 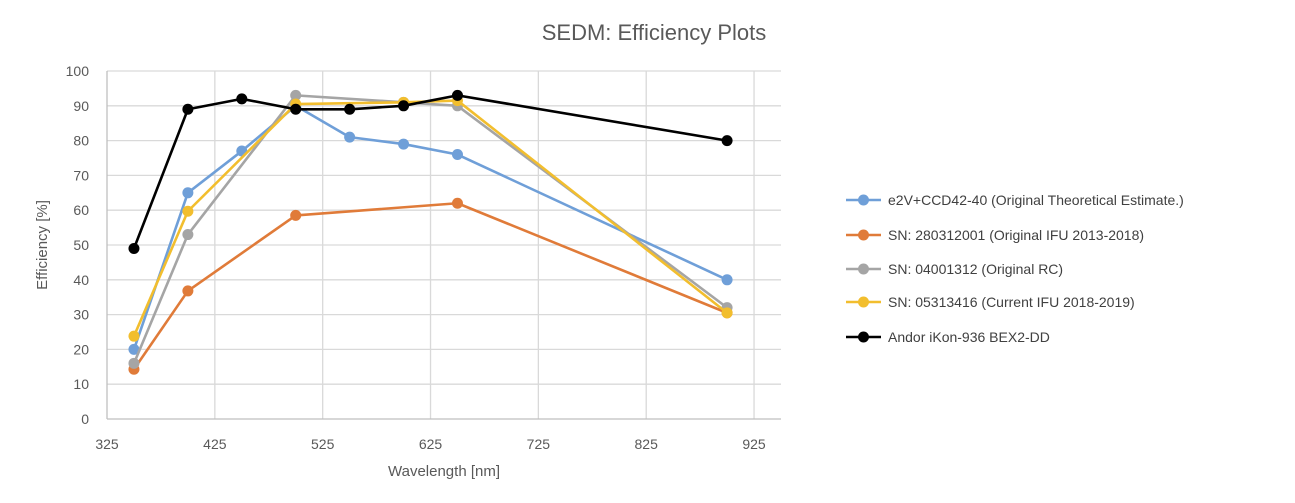 What do you see at coordinates (969, 337) in the screenshot?
I see `legend-label: Andor iKon-936 BEX2-DD` at bounding box center [969, 337].